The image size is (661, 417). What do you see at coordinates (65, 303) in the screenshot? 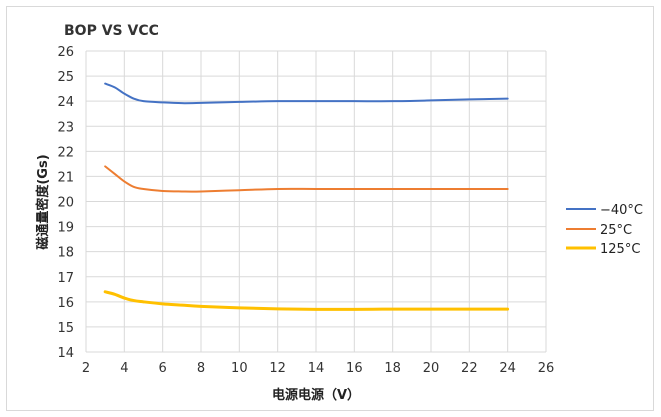
I see `y-tick-label: 16` at bounding box center [65, 303].